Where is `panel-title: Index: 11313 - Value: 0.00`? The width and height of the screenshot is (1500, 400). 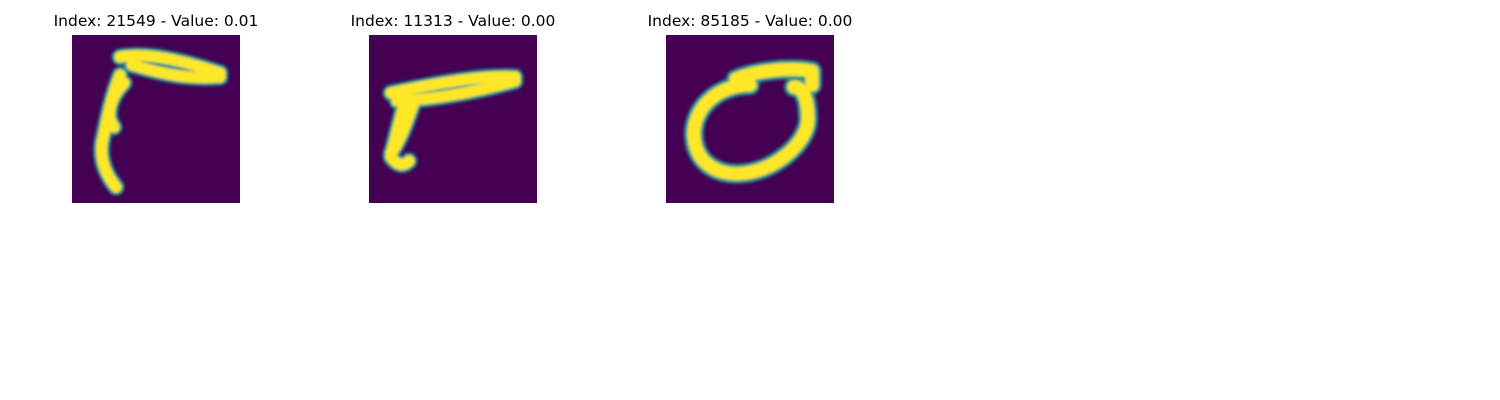
panel-title: Index: 11313 - Value: 0.00 is located at coordinates (453, 21).